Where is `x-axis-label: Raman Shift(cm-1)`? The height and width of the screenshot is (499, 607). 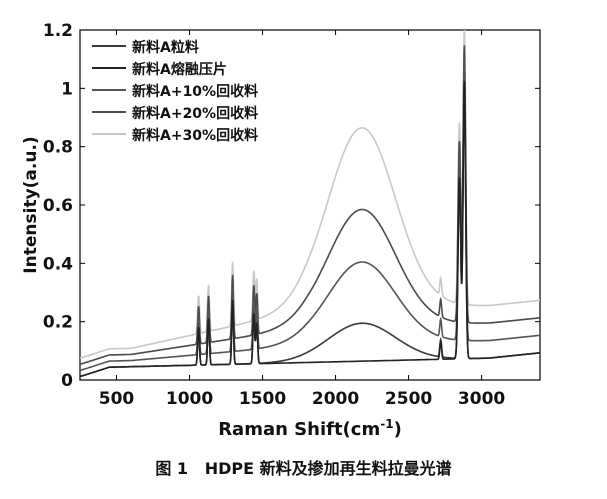
x-axis-label: Raman Shift(cm-1) is located at coordinates (310, 428).